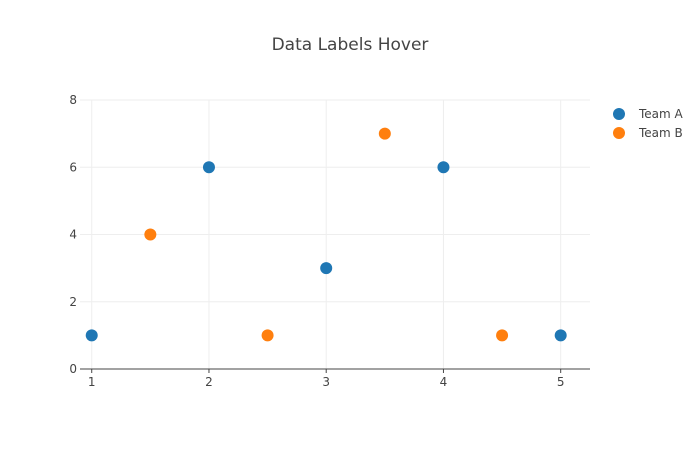 The width and height of the screenshot is (700, 450). Describe the element at coordinates (209, 382) in the screenshot. I see `x-tick-label: 2` at that location.